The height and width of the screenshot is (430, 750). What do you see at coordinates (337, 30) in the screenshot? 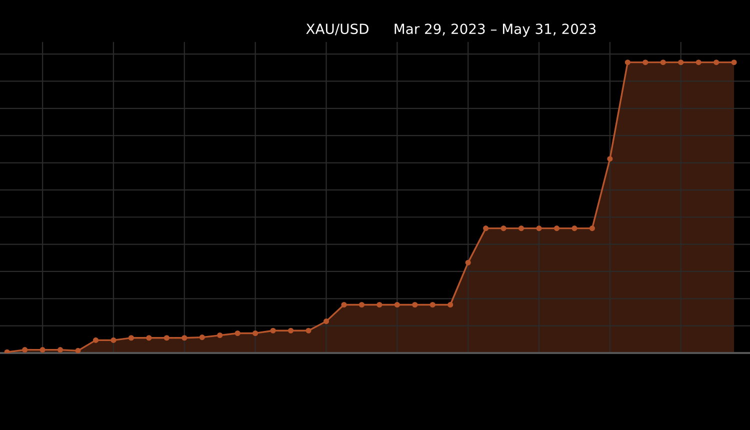
I see `chart-title: XAU/USD` at bounding box center [337, 30].